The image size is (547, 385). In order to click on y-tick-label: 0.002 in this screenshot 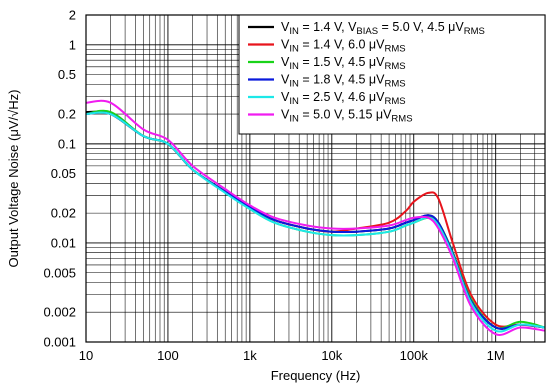, I will do `click(59, 312)`.